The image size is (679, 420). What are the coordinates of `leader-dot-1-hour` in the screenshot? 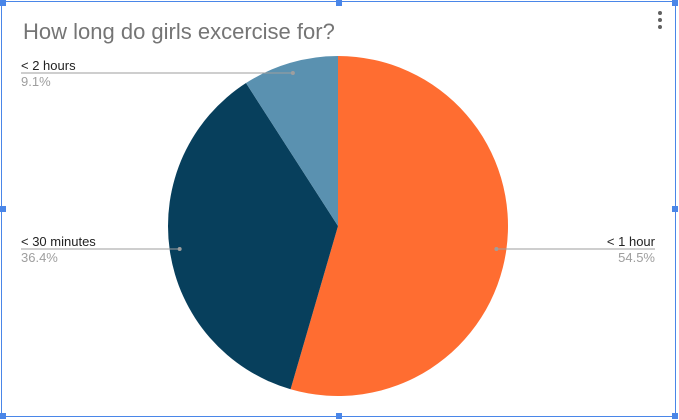 It's located at (496, 249).